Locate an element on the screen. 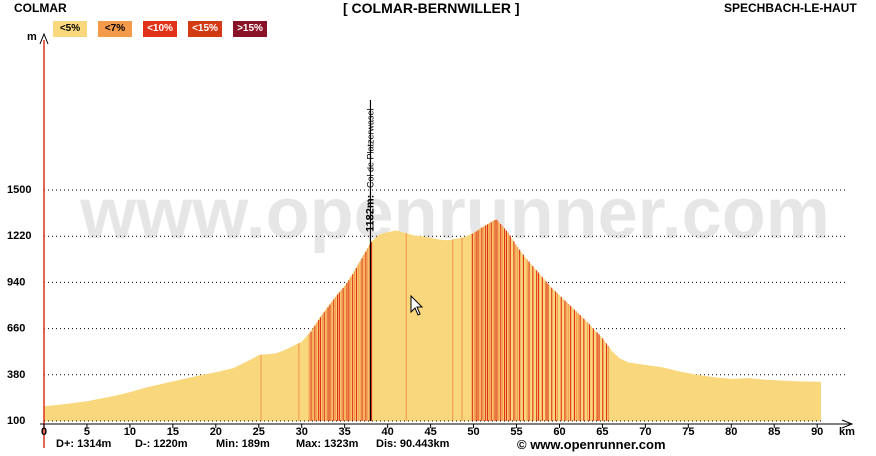  stat-dplus: D+: 1314m is located at coordinates (84, 444).